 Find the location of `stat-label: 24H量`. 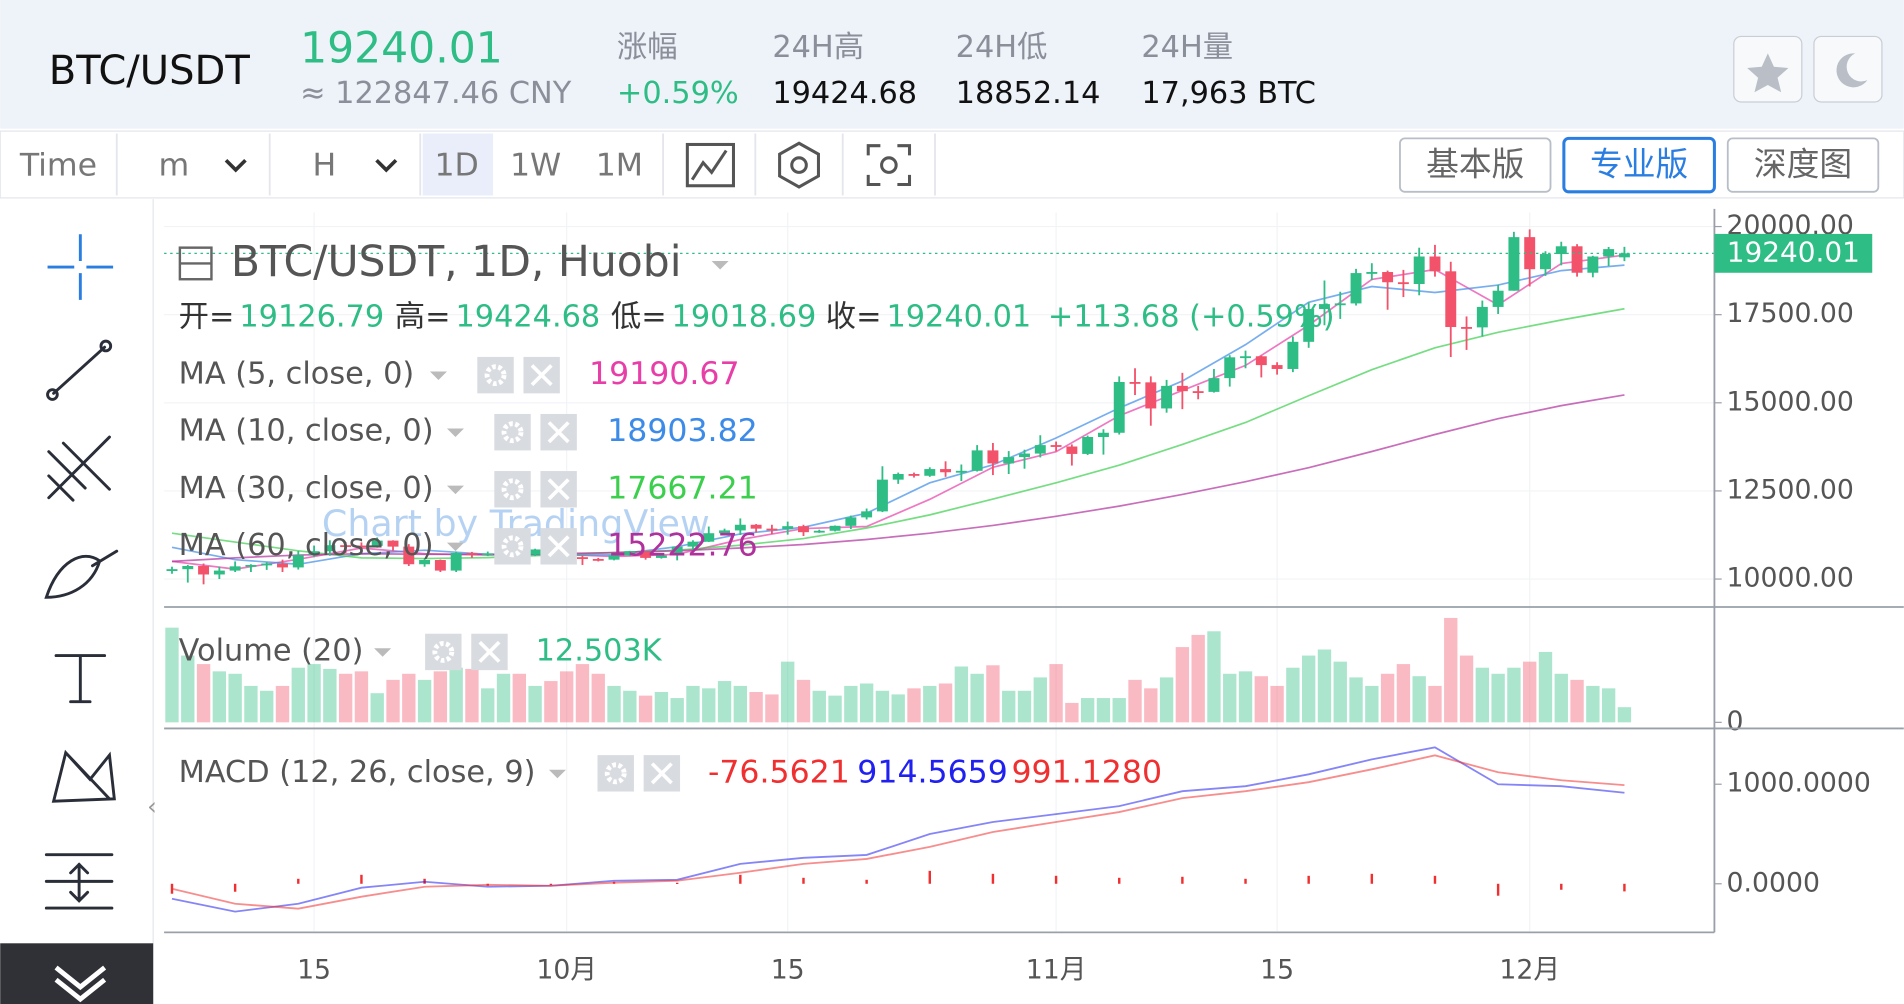

stat-label: 24H量 is located at coordinates (1187, 47).